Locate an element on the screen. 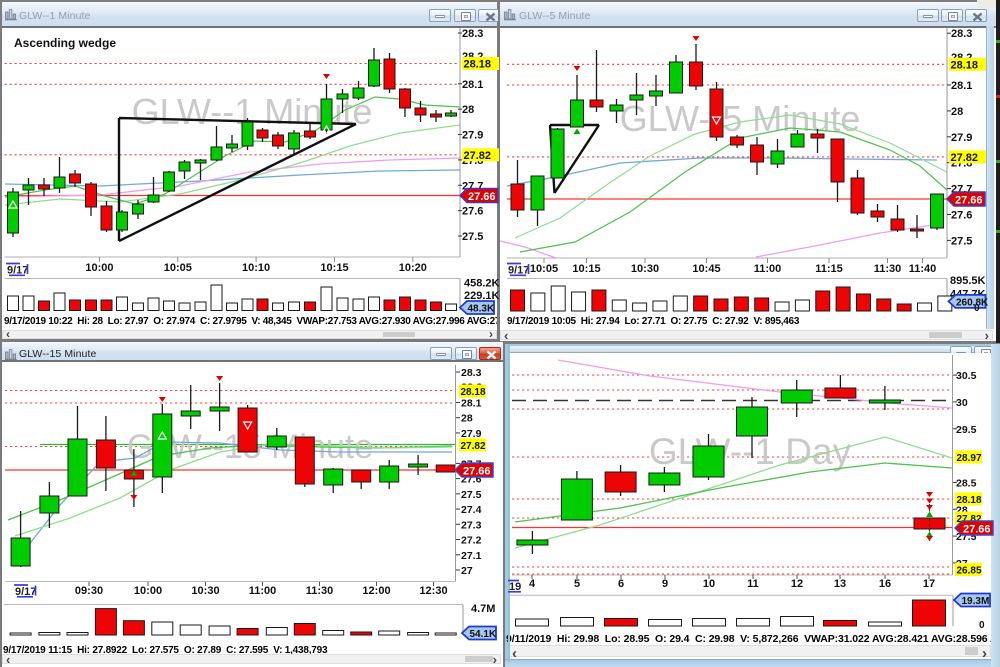 The width and height of the screenshot is (1000, 667). svg-text: 30 is located at coordinates (962, 403).